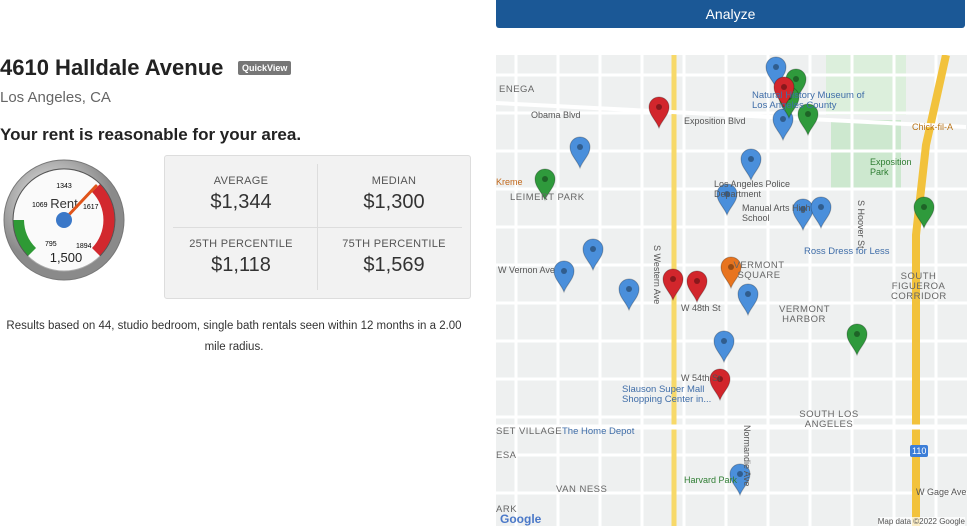 This screenshot has width=967, height=526. What do you see at coordinates (747, 456) in the screenshot?
I see `map-label: Normandie Ave` at bounding box center [747, 456].